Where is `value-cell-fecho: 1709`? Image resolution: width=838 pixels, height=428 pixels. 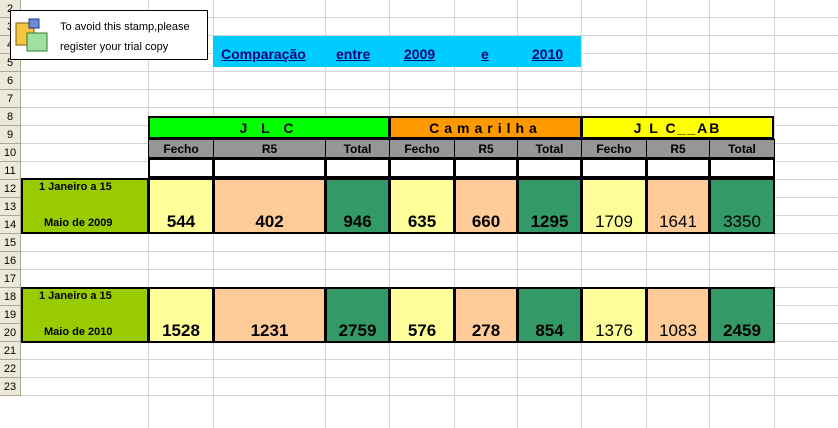
value-cell-fecho: 1709 is located at coordinates (614, 206).